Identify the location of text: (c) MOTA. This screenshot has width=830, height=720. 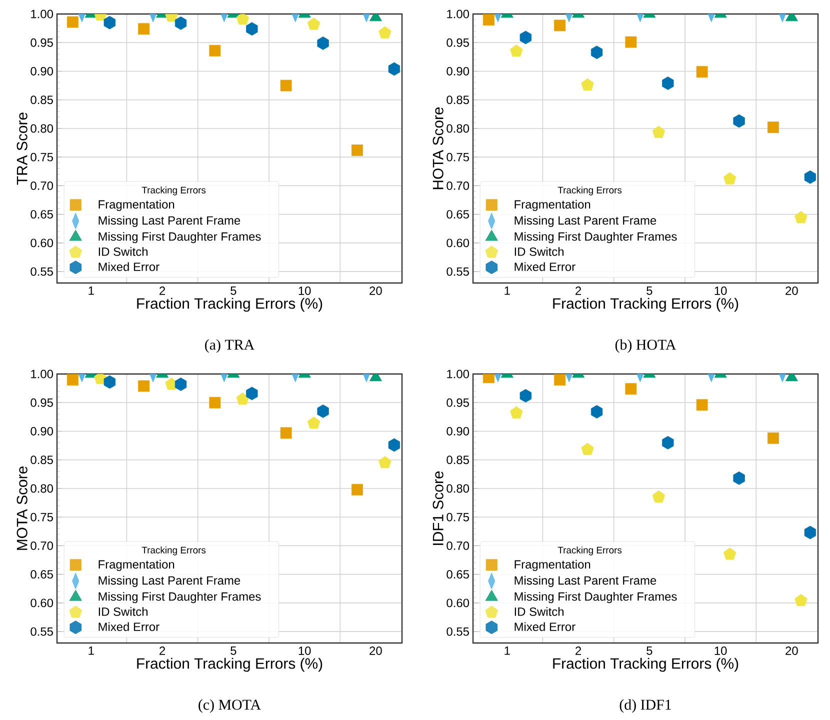
(229, 706).